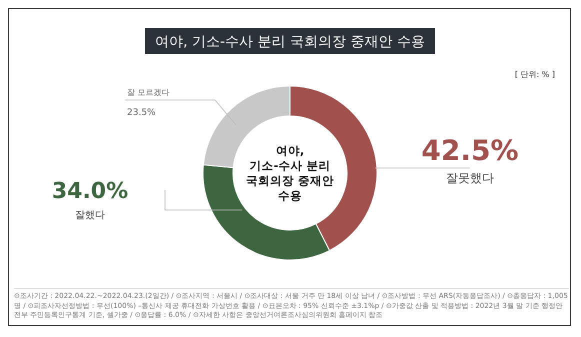 The image size is (581, 337). Describe the element at coordinates (148, 92) in the screenshot. I see `slice-label: 잘 모르겠다` at that location.